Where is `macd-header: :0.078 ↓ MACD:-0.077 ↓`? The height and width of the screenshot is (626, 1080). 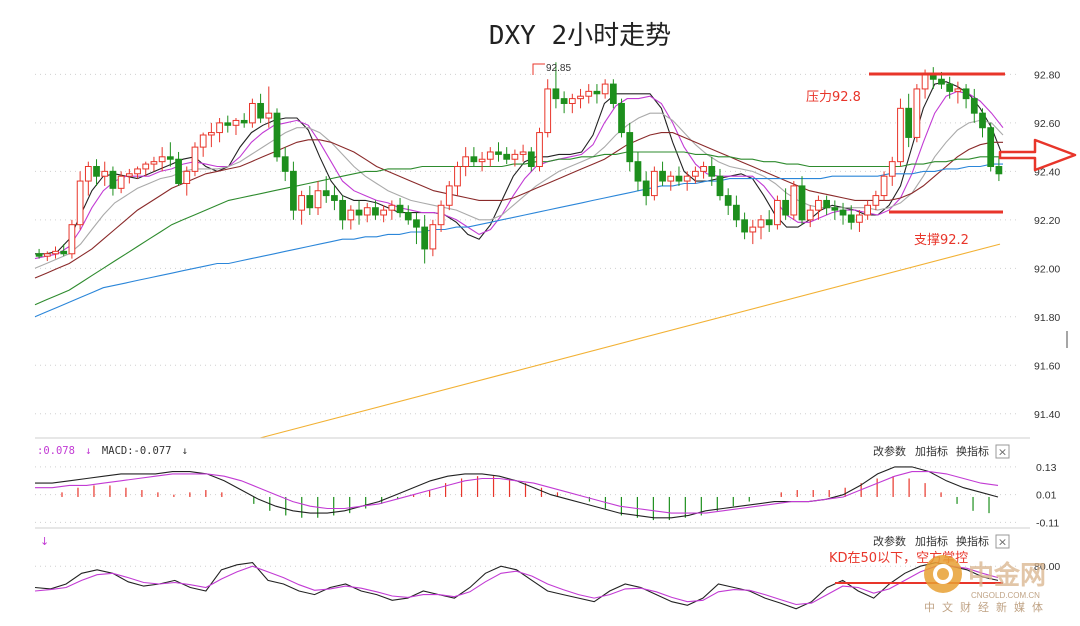 macd-header: :0.078 ↓ MACD:-0.077 ↓ is located at coordinates (112, 451).